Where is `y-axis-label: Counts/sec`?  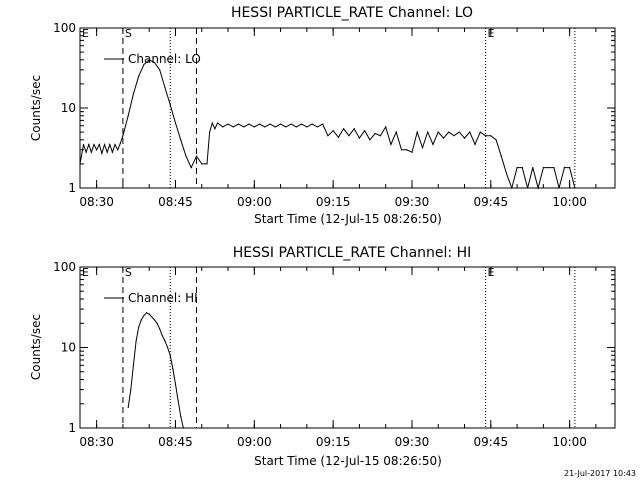 y-axis-label: Counts/sec is located at coordinates (36, 347).